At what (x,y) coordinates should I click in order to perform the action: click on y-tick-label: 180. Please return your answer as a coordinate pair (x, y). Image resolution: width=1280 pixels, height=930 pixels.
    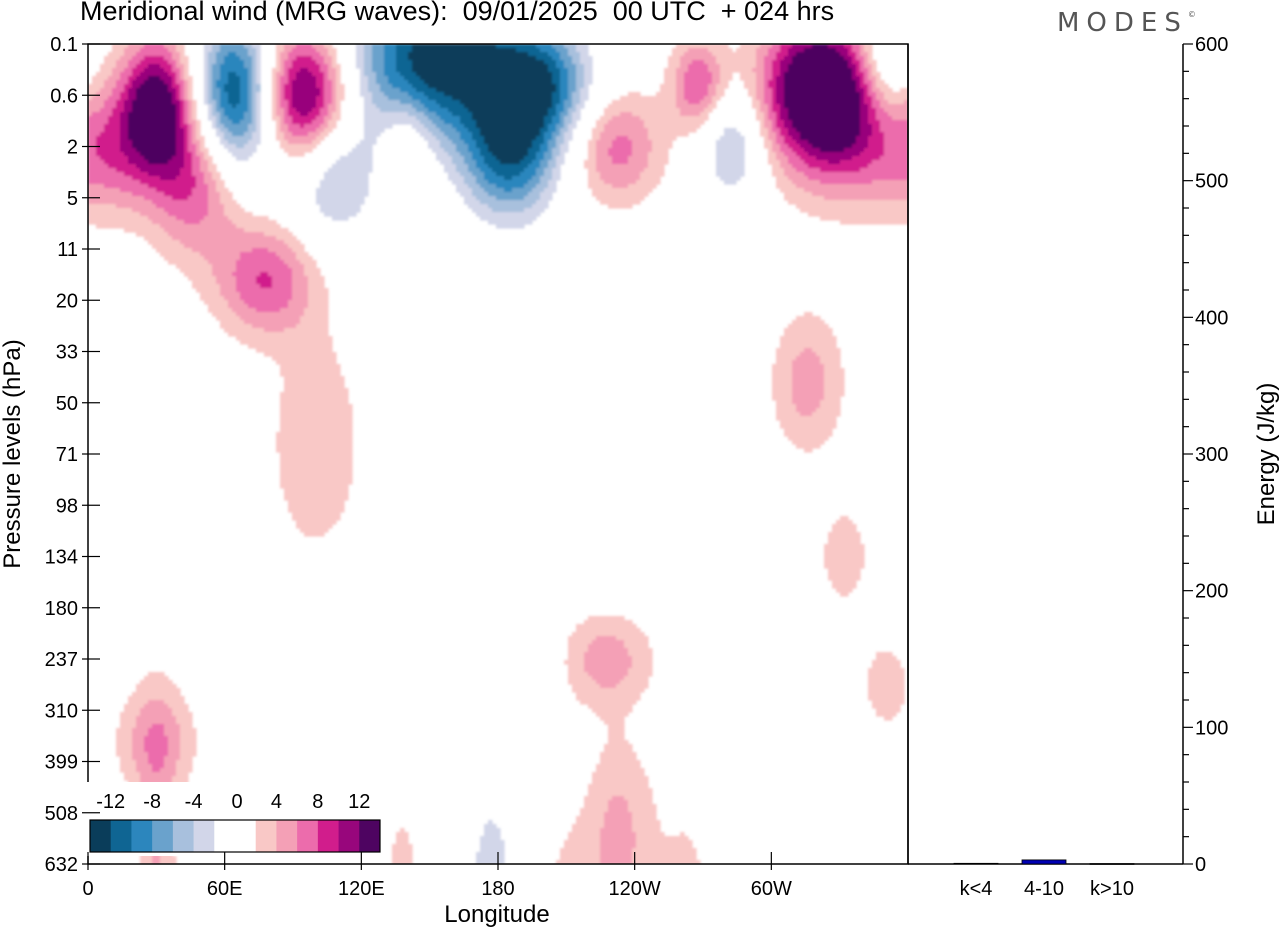
    Looking at the image, I should click on (61, 609).